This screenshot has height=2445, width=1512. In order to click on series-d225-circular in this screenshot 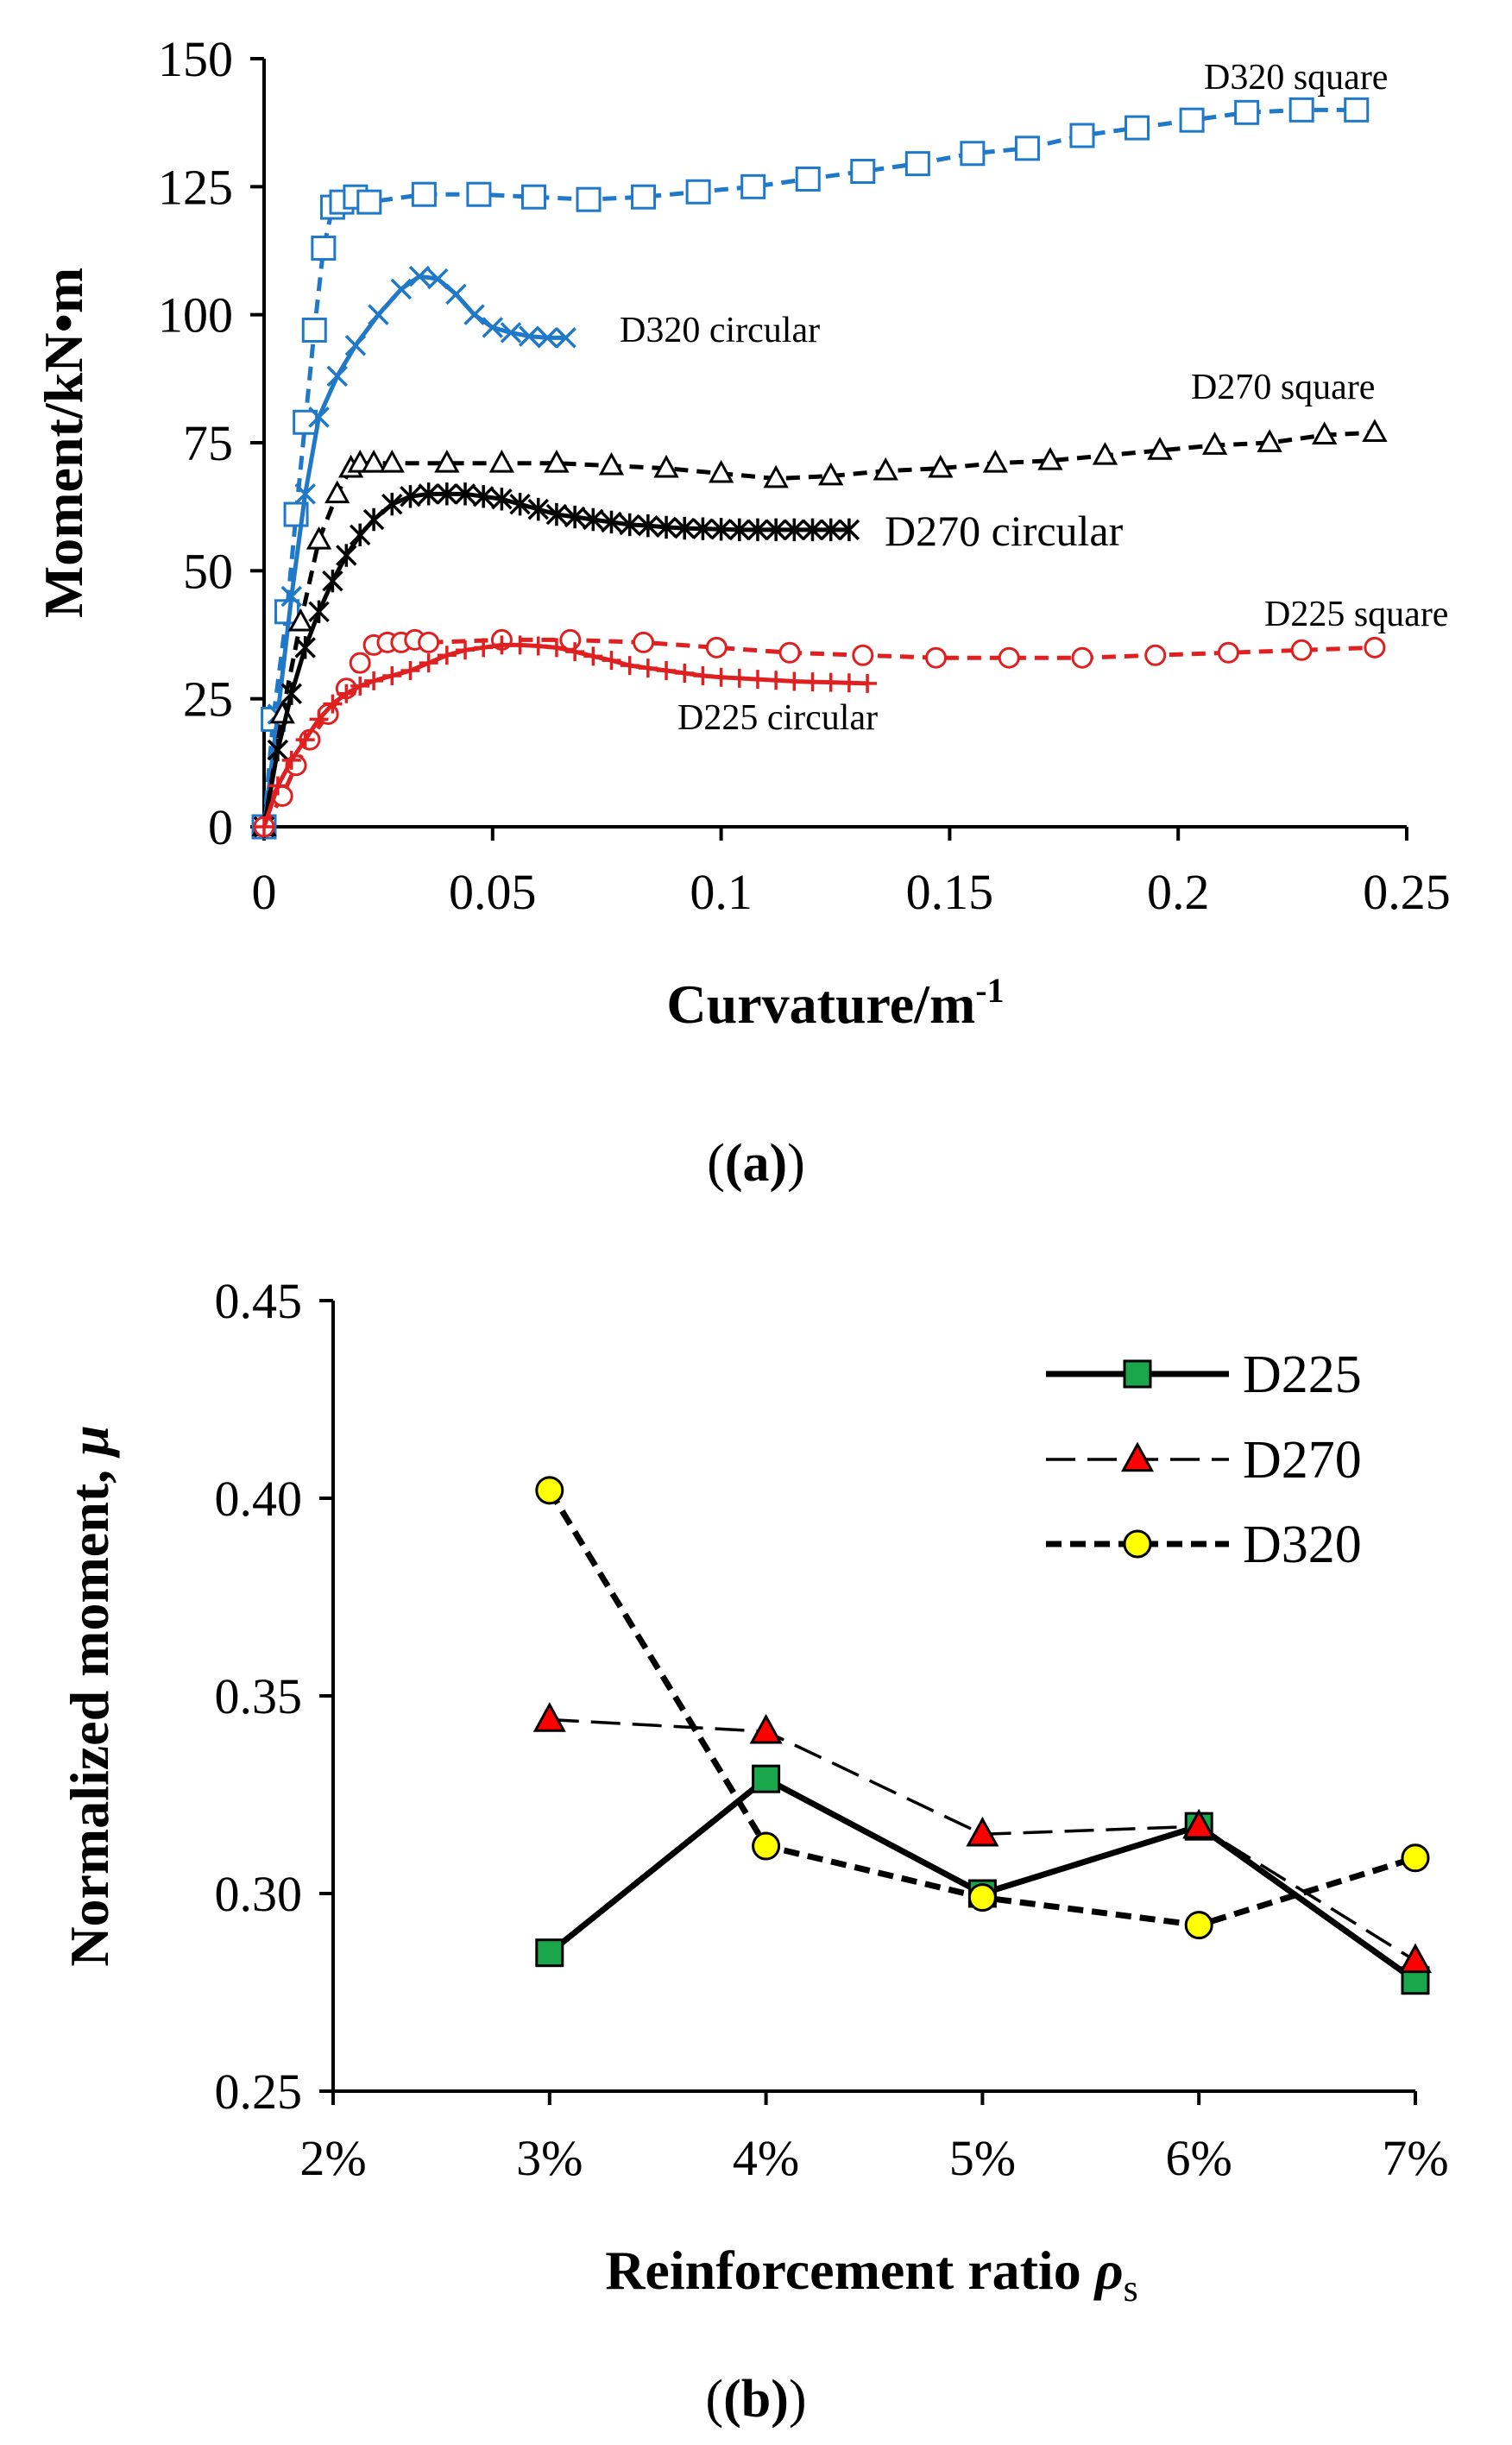, I will do `click(566, 735)`.